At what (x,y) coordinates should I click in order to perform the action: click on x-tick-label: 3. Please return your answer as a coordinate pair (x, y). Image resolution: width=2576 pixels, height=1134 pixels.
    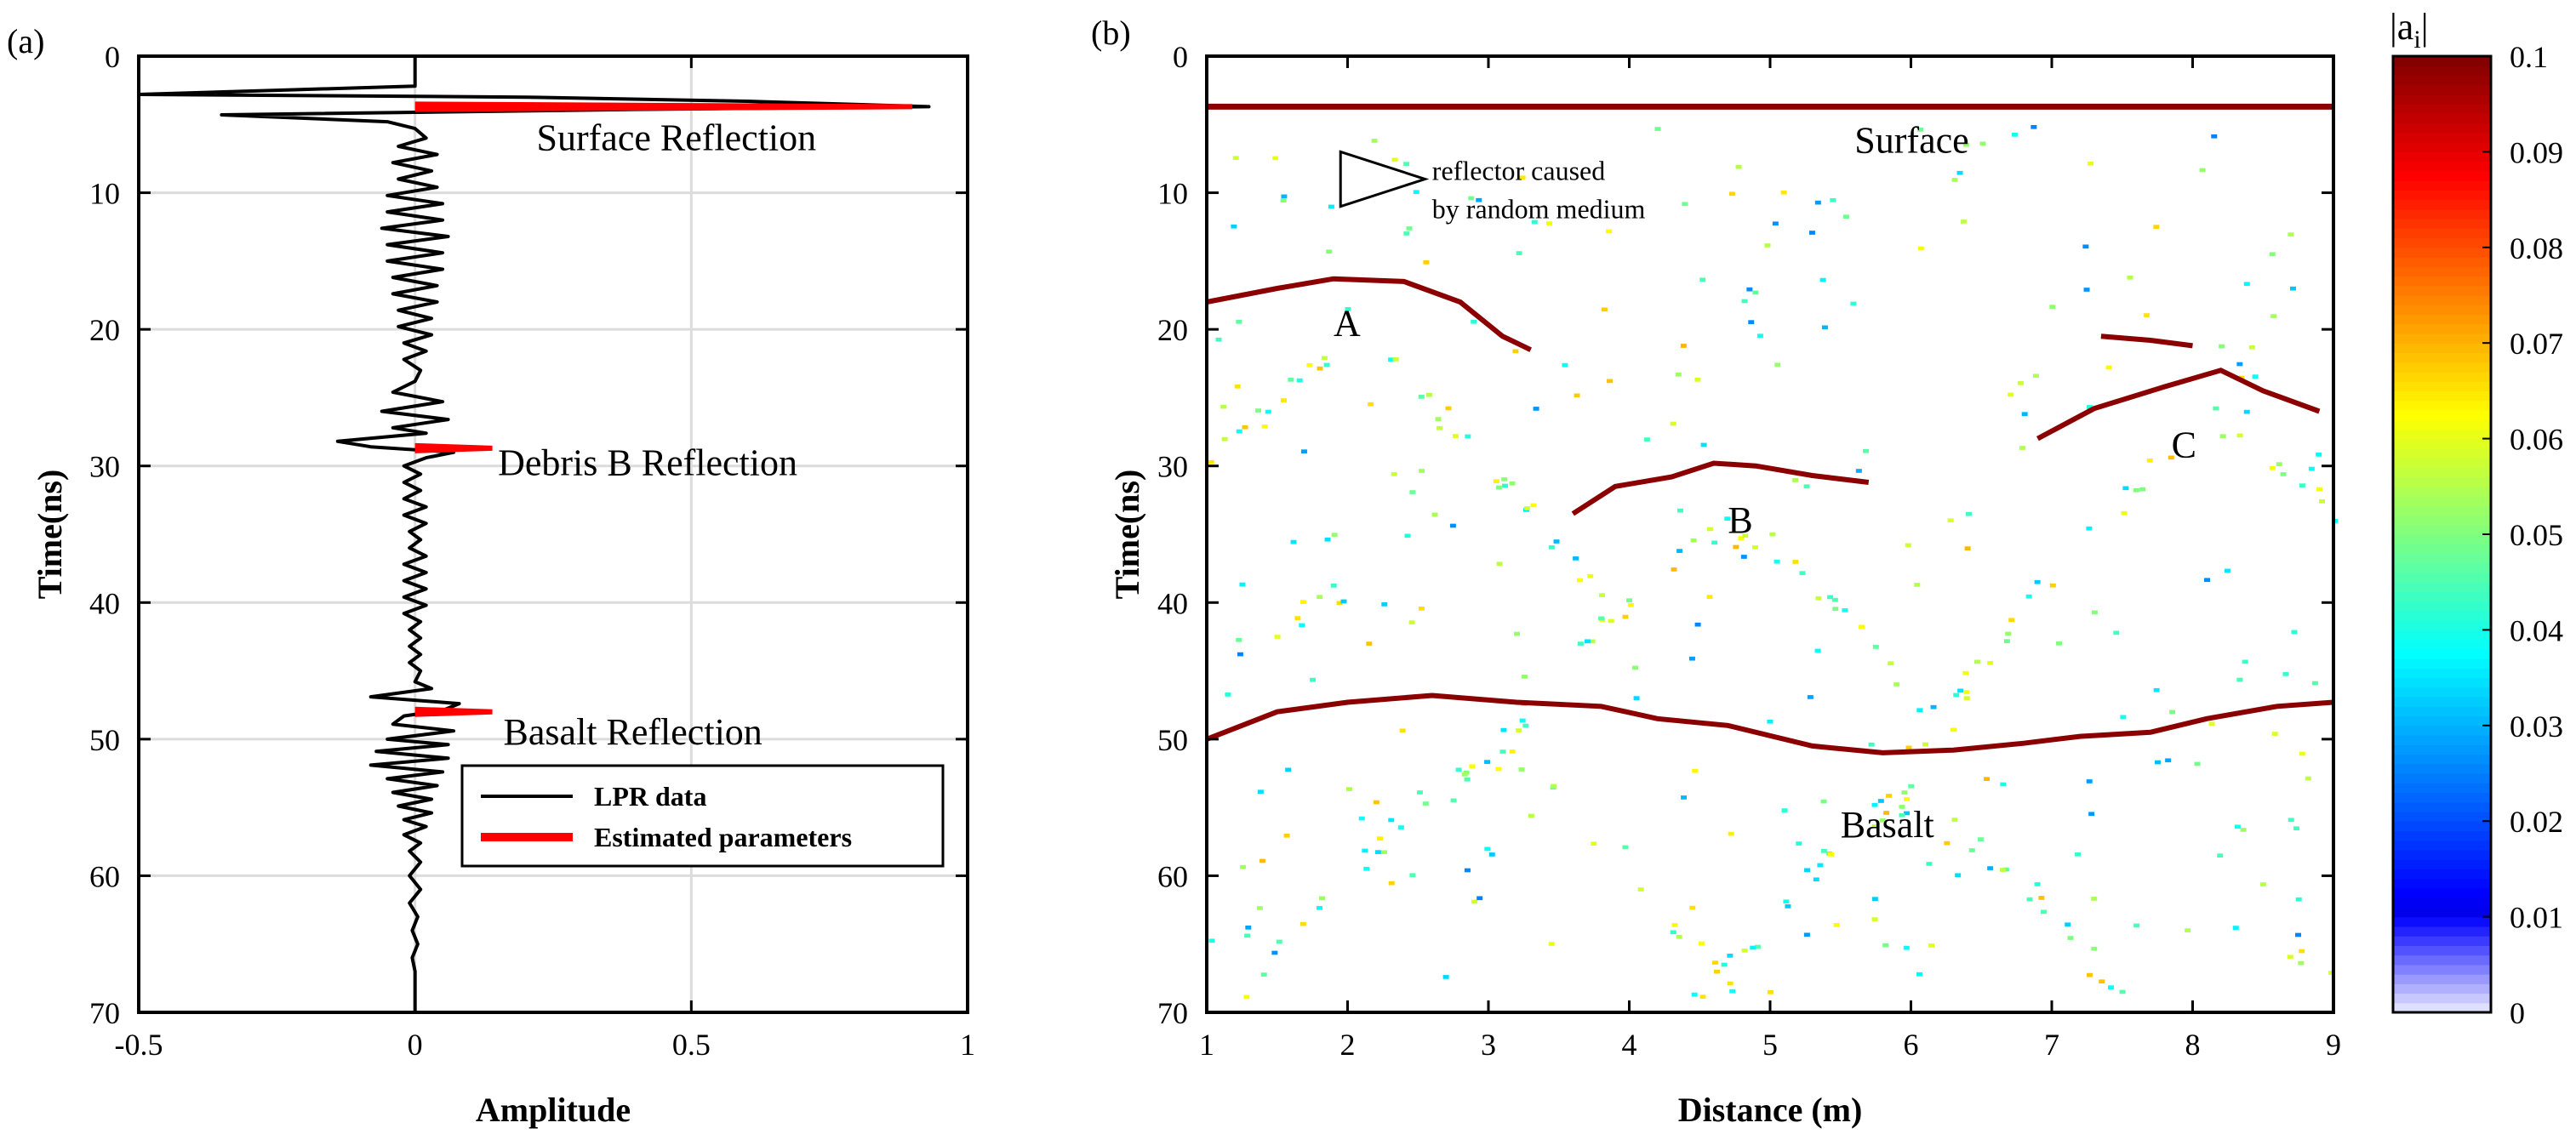
    Looking at the image, I should click on (1488, 1045).